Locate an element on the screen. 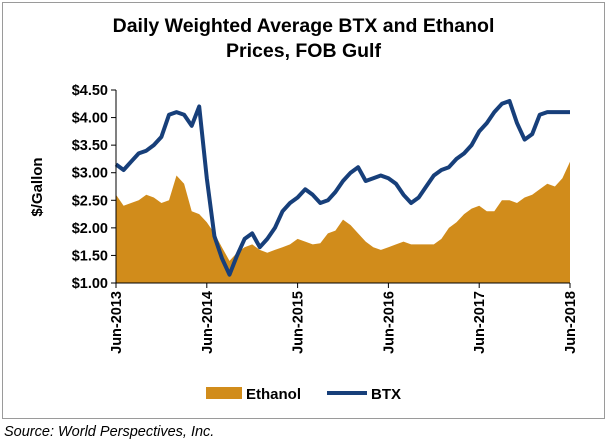  x-tick-label: Jun-2015 is located at coordinates (299, 322).